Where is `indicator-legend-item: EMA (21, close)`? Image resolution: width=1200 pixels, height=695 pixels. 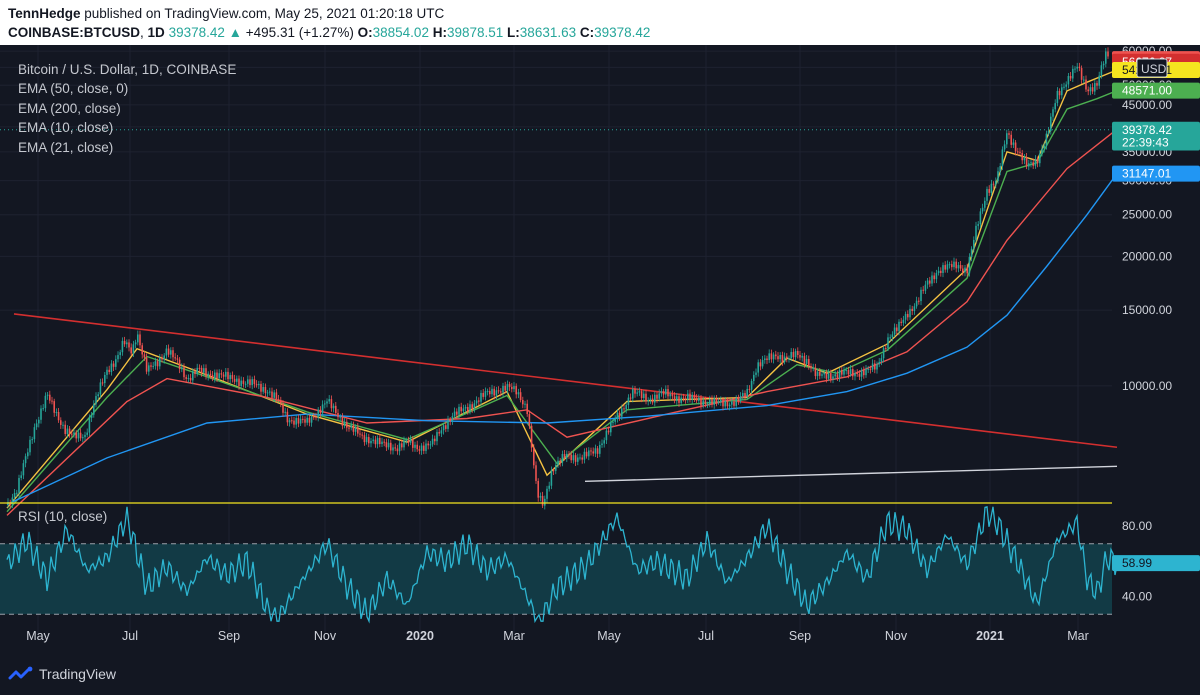
indicator-legend-item: EMA (21, close) is located at coordinates (65, 147).